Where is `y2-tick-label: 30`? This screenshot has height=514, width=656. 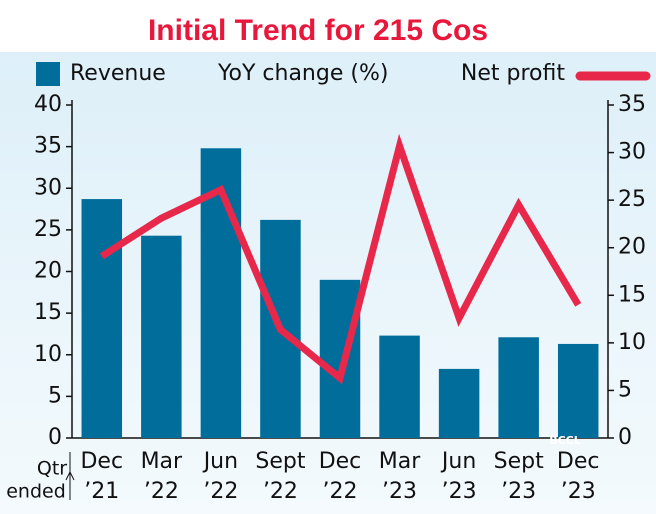
y2-tick-label: 30 is located at coordinates (632, 152).